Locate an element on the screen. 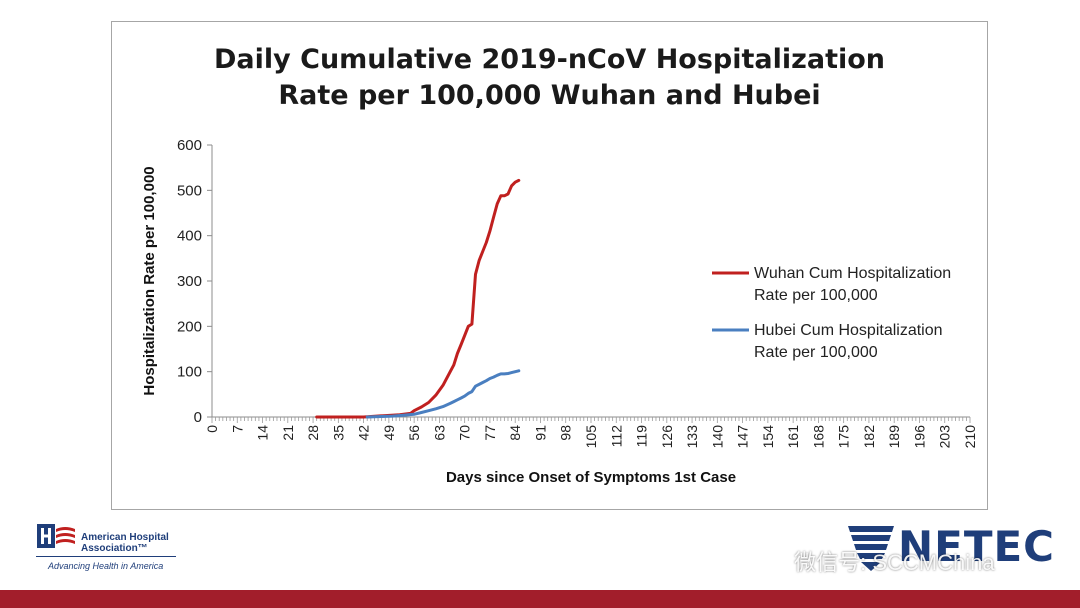  y-tick-label: 300 is located at coordinates (189, 281).